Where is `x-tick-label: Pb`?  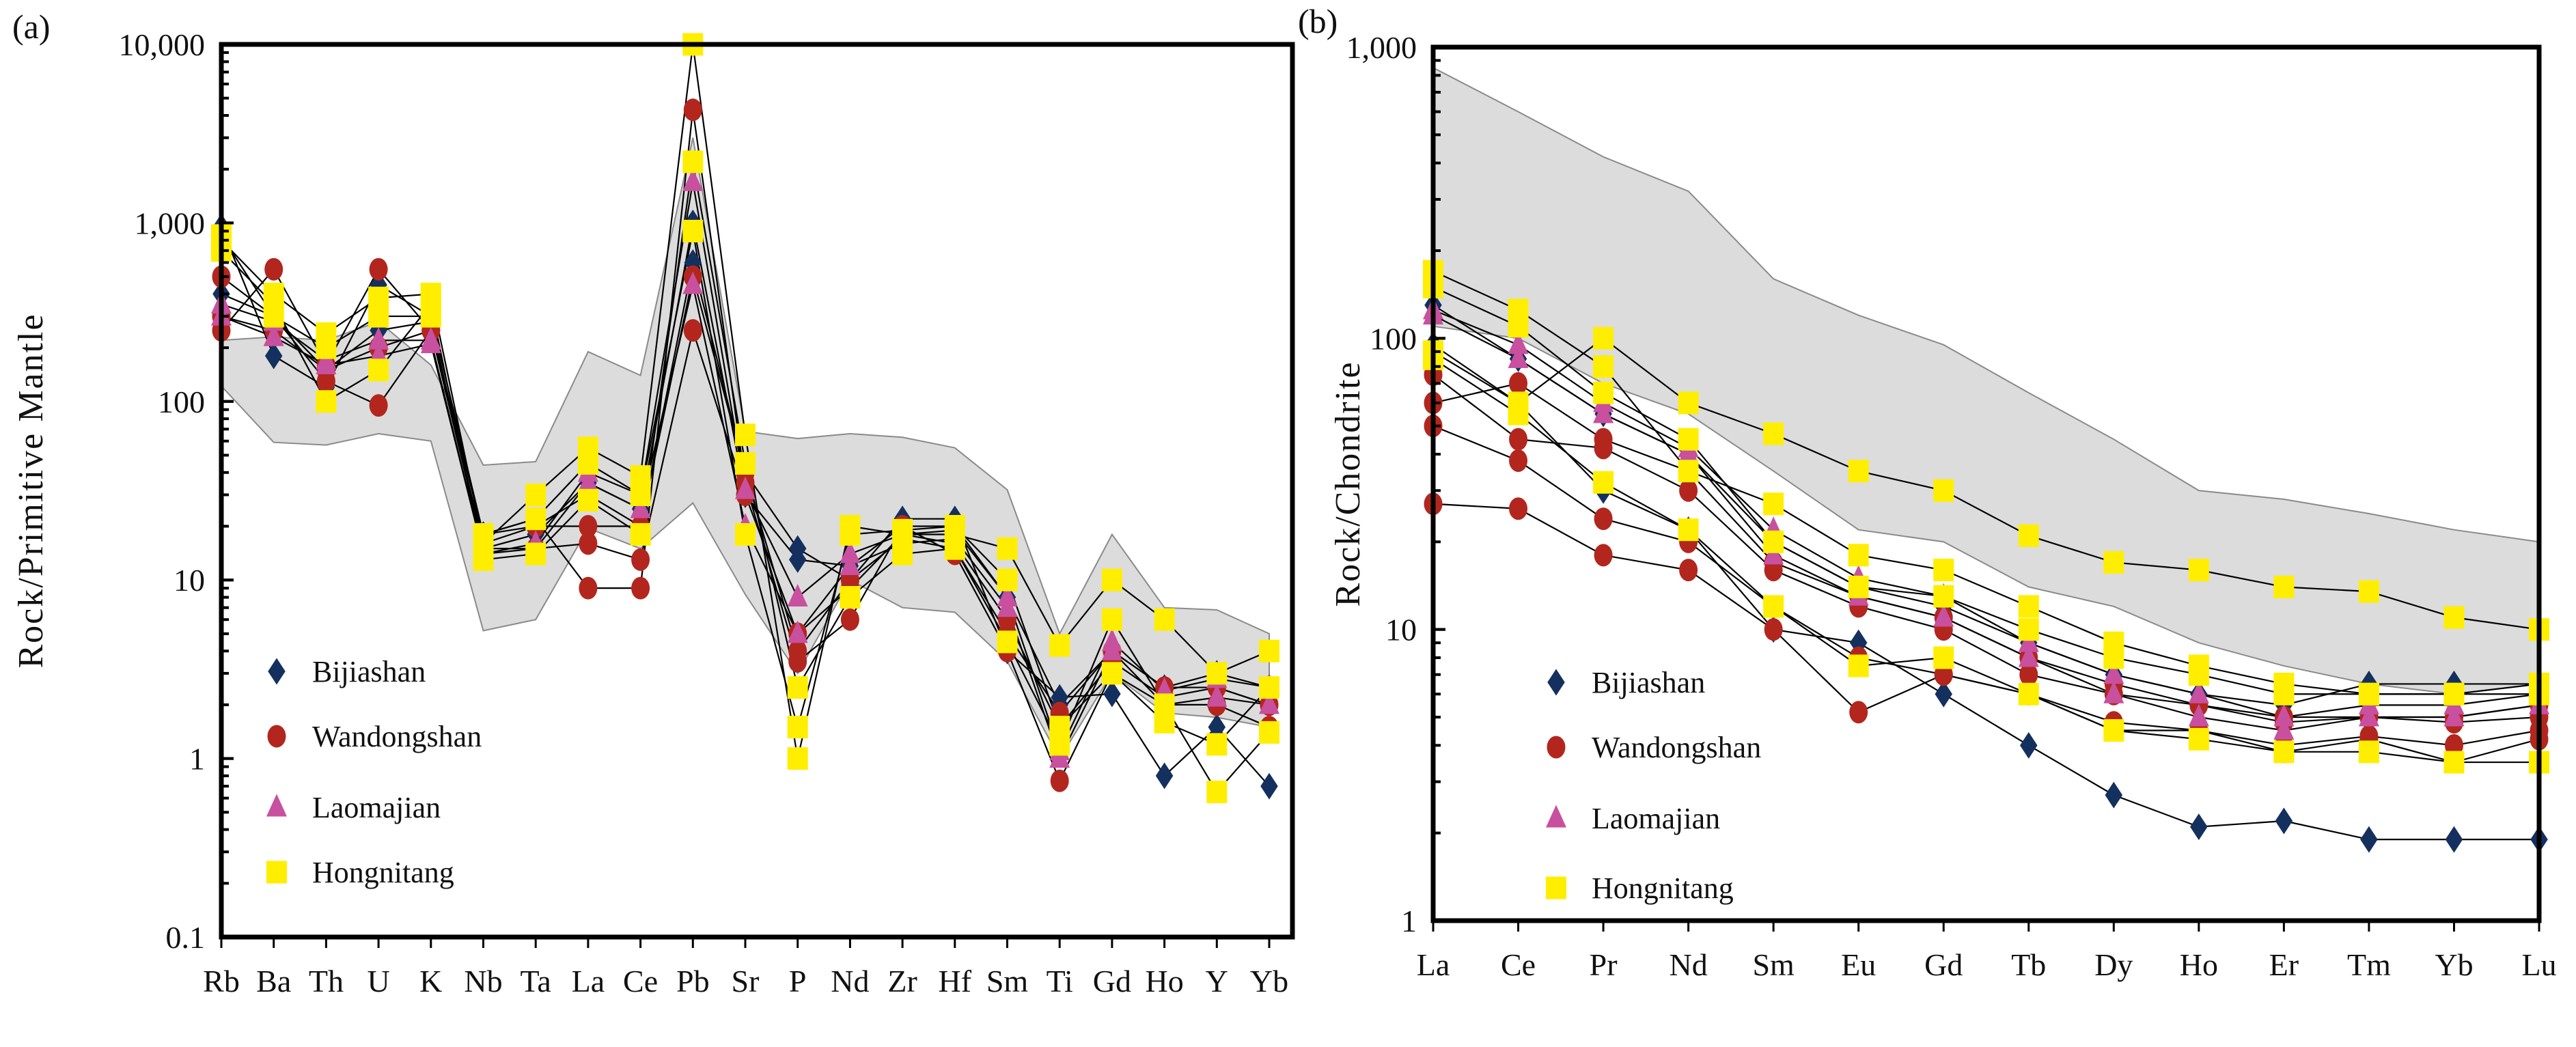 x-tick-label: Pb is located at coordinates (693, 981).